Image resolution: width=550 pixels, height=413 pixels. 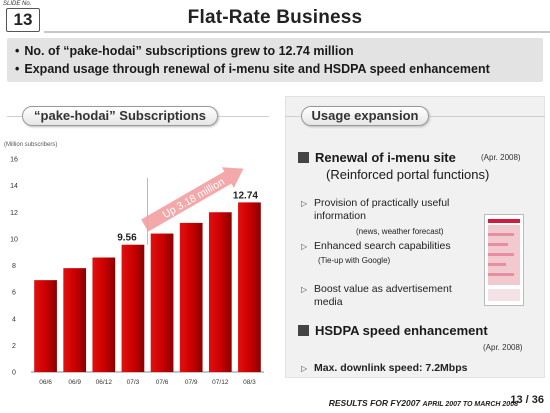 What do you see at coordinates (191, 382) in the screenshot?
I see `x-tick-label: 07/9` at bounding box center [191, 382].